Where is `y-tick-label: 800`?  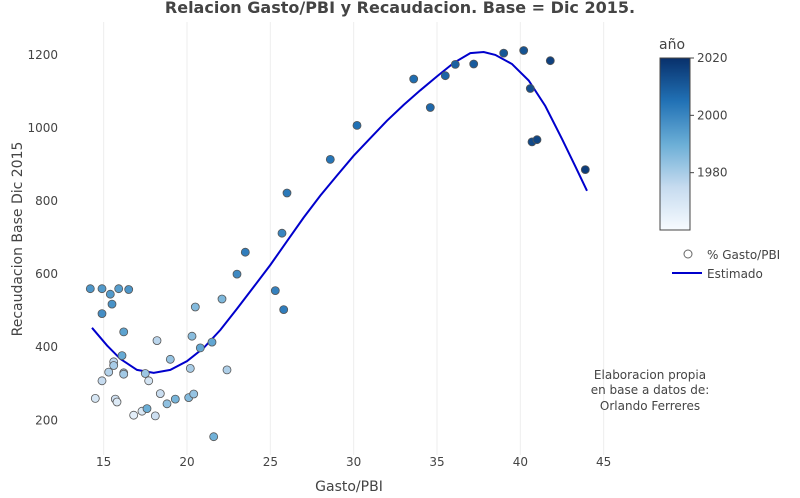
y-tick-label: 800 is located at coordinates (46, 201).